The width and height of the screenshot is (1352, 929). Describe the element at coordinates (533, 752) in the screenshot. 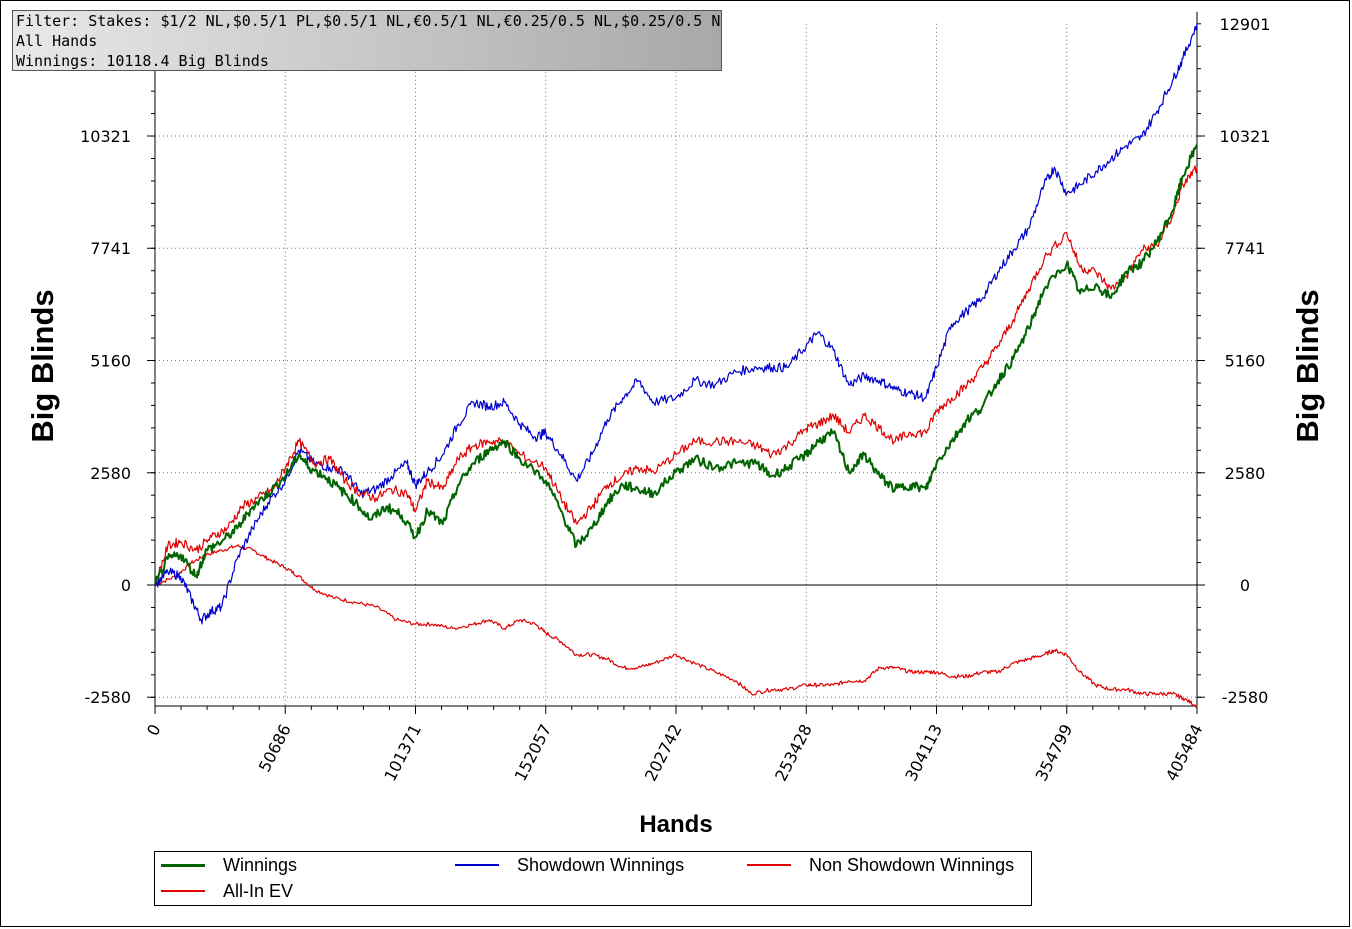

I see `x-tick-label: 152057` at that location.